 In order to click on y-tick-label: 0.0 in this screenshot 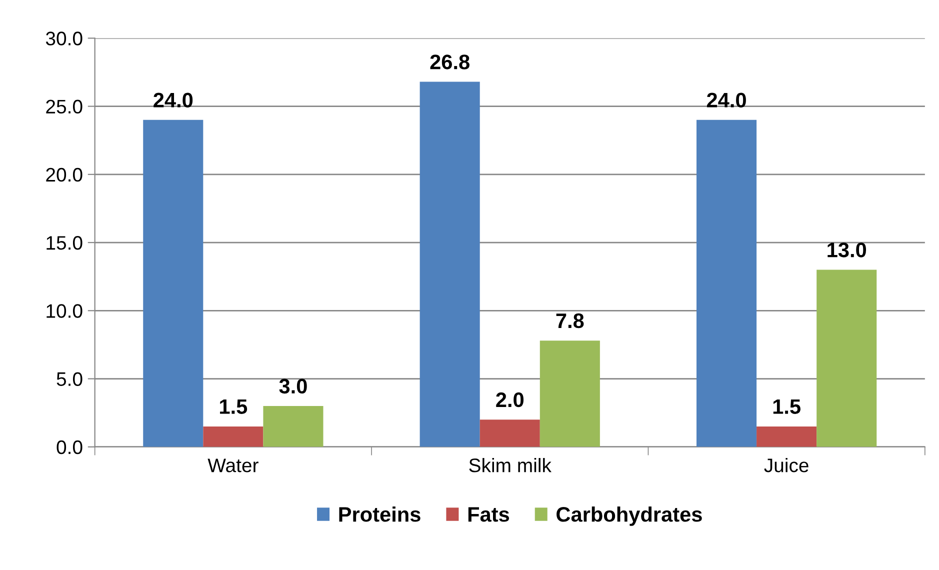, I will do `click(69, 447)`.